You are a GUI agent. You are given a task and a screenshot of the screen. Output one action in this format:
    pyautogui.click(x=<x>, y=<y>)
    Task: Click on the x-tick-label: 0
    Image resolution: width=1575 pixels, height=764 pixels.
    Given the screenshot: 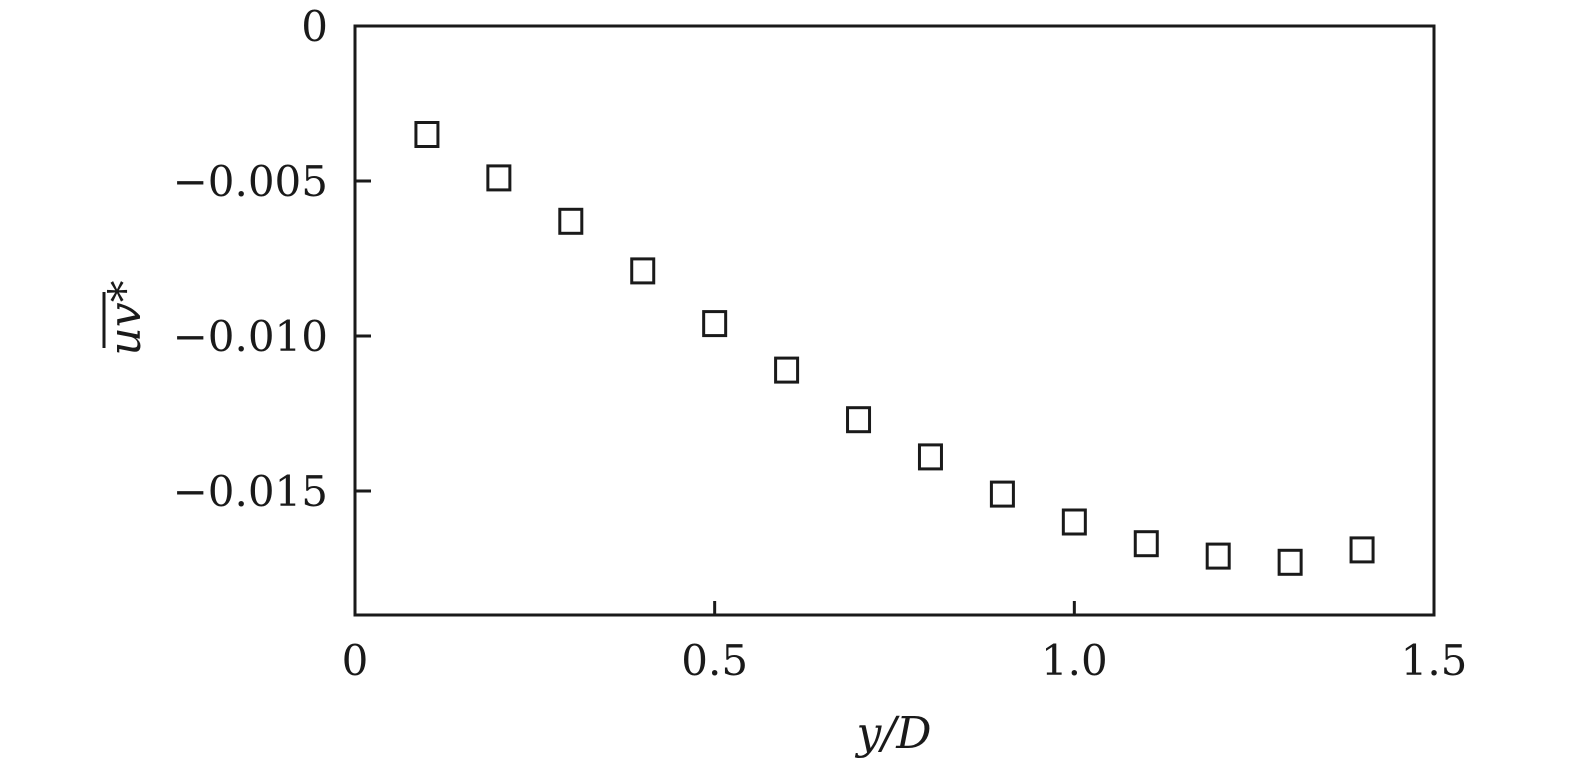 What is the action you would take?
    pyautogui.click(x=355, y=660)
    